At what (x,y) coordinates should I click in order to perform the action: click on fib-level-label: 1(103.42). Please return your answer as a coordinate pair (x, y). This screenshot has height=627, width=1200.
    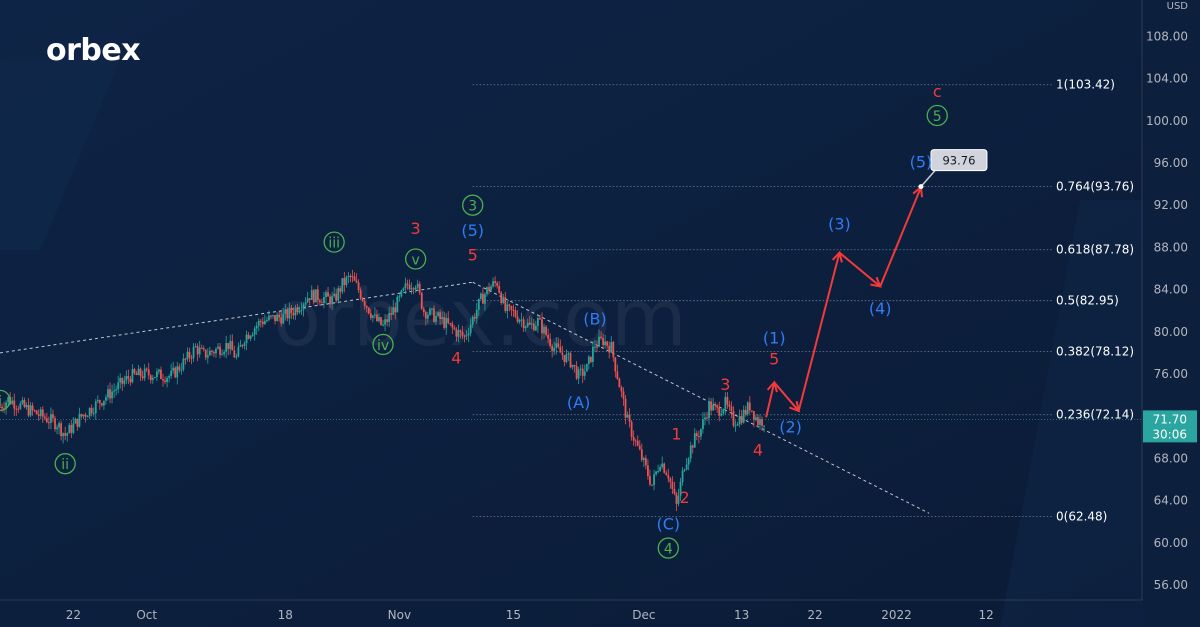
    Looking at the image, I should click on (1085, 85).